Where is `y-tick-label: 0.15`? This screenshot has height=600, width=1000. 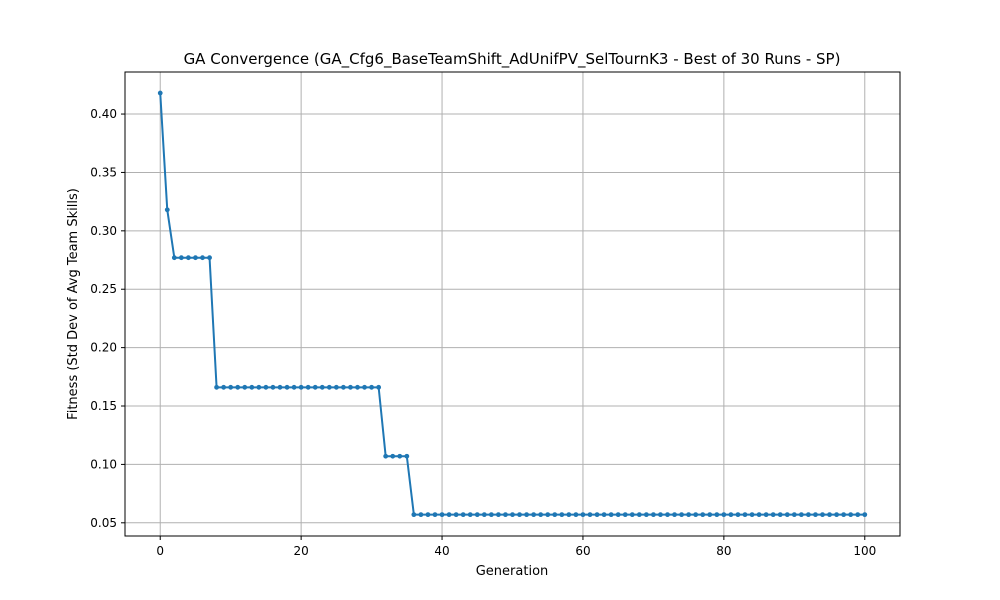 y-tick-label: 0.15 is located at coordinates (103, 406).